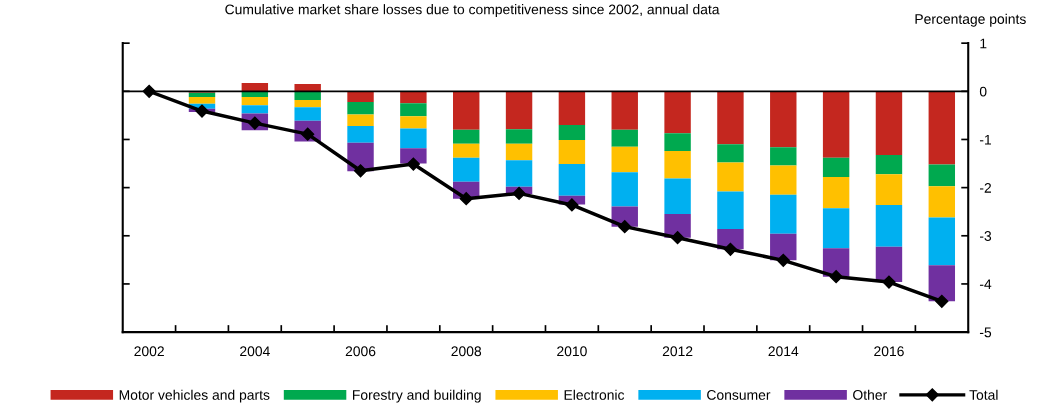 This screenshot has width=1049, height=411. Describe the element at coordinates (255, 351) in the screenshot. I see `x-tick-label: 2004` at that location.